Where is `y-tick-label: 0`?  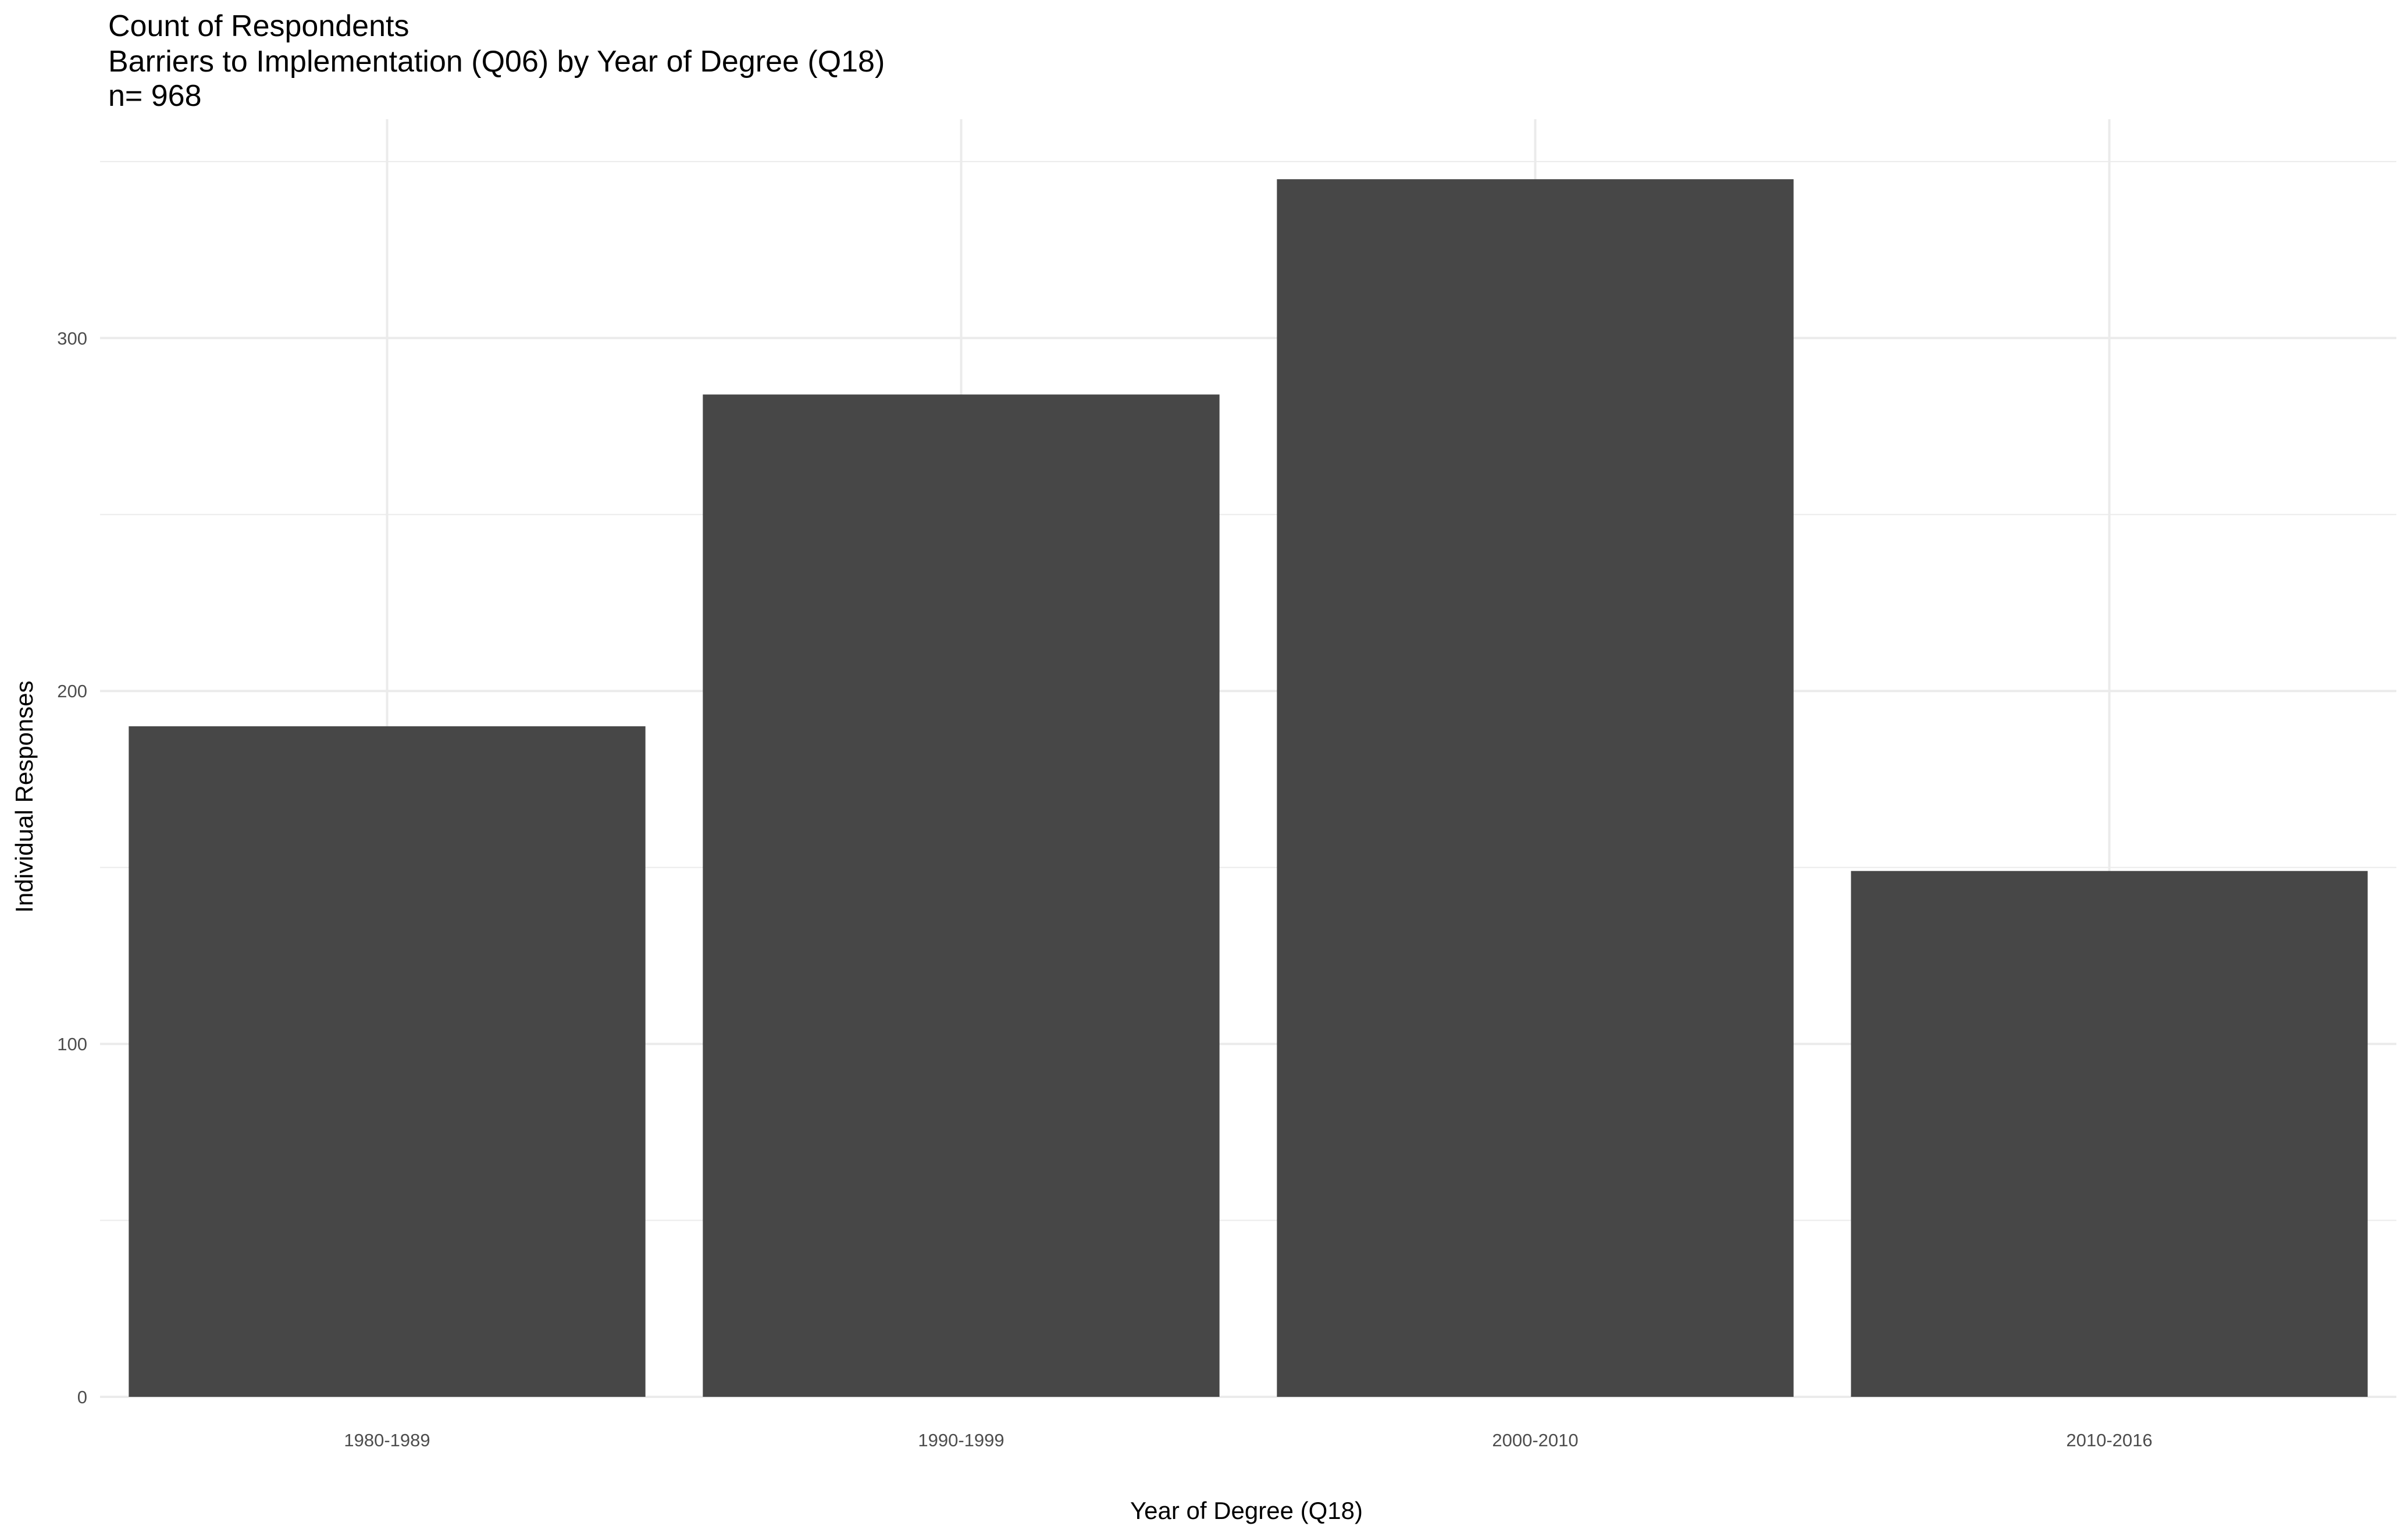
y-tick-label: 0 is located at coordinates (82, 1397).